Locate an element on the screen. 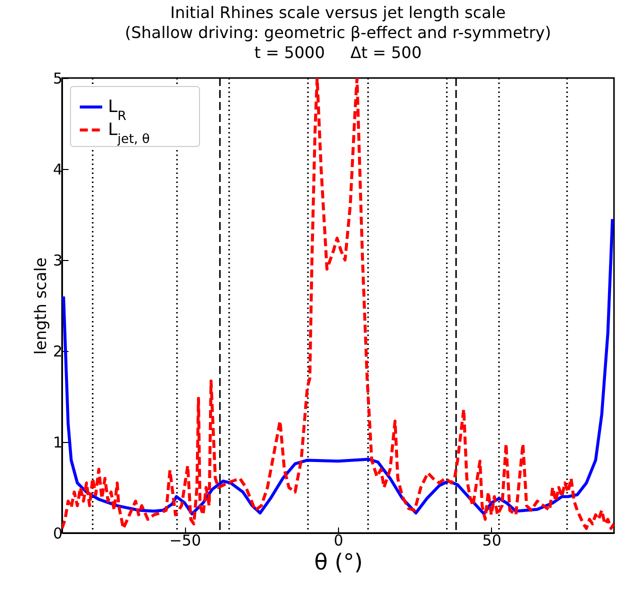 The image size is (624, 609). y-tick-label: 1 is located at coordinates (57, 443).